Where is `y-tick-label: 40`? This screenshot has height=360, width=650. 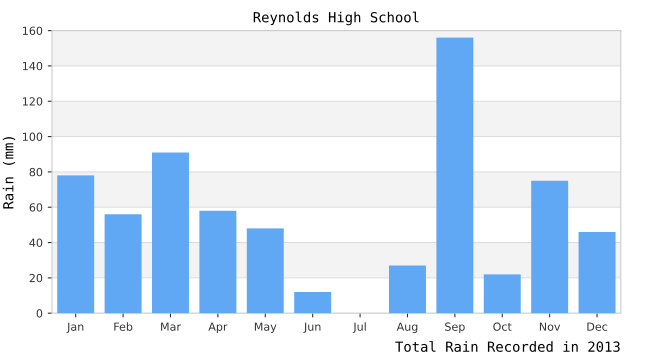
y-tick-label: 40 is located at coordinates (35, 242).